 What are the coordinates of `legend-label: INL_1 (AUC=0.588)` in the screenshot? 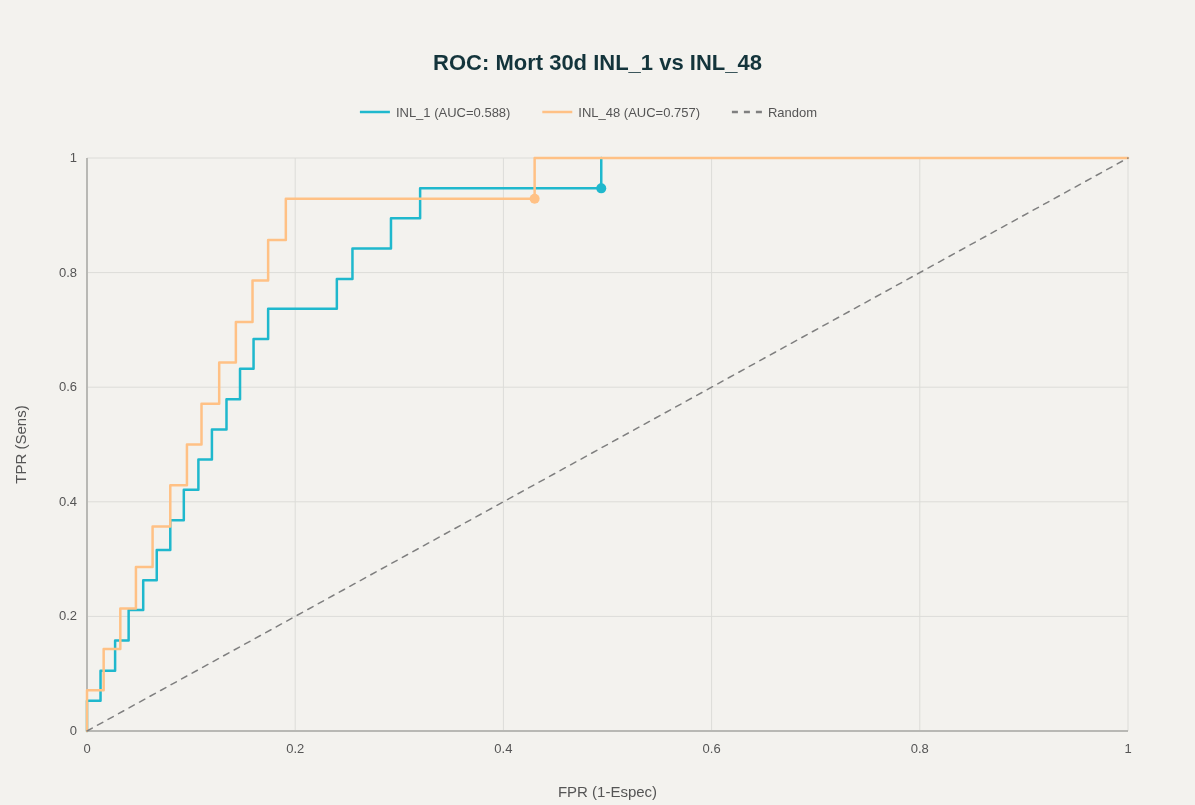 It's located at (453, 112).